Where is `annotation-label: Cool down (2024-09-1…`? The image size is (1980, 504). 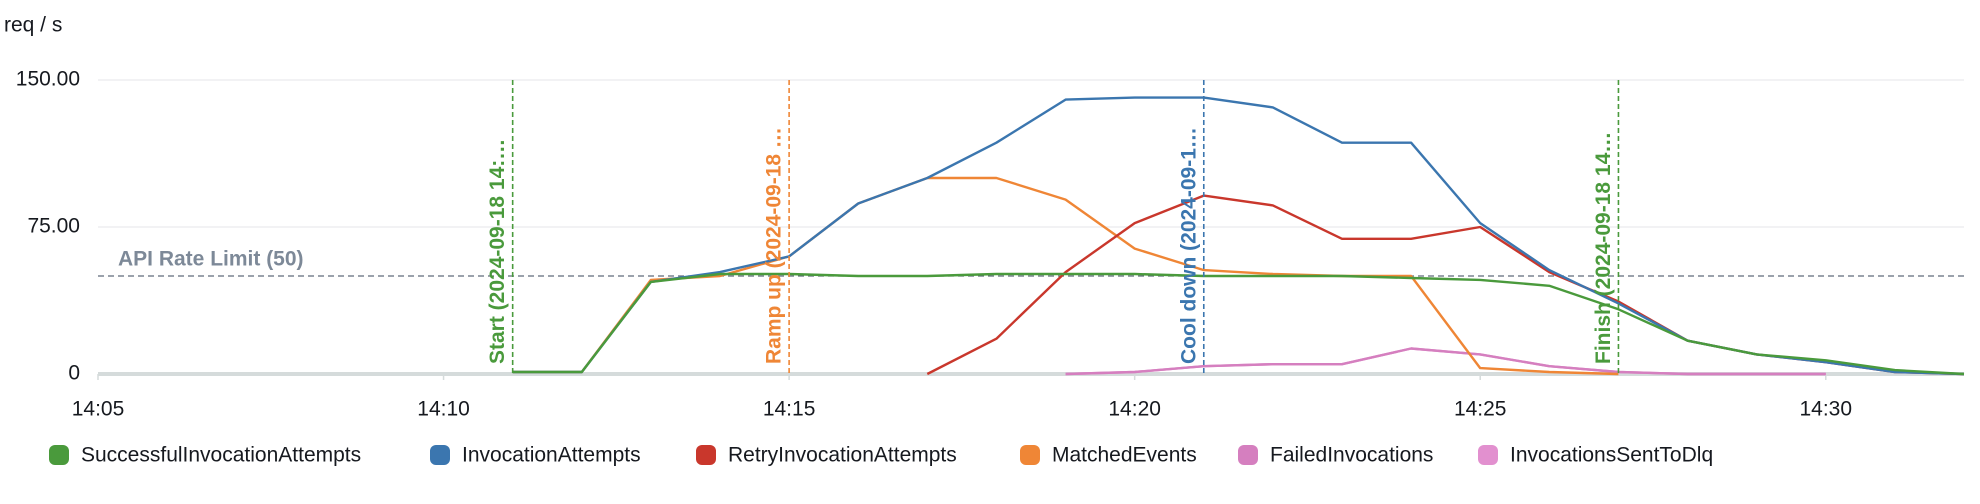
annotation-label: Cool down (2024-09-1… is located at coordinates (1188, 245).